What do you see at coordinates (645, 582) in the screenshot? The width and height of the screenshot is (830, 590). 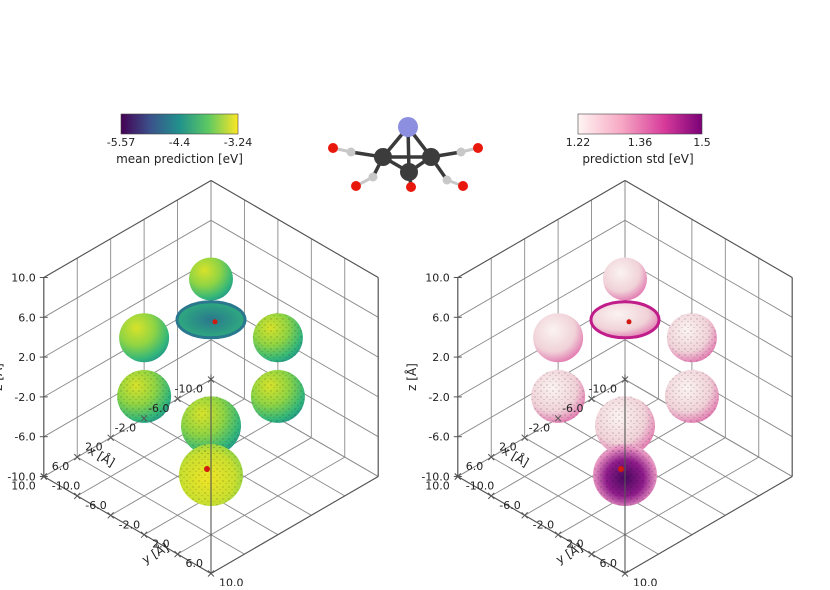 I see `y-tick-label: 10.0` at bounding box center [645, 582].